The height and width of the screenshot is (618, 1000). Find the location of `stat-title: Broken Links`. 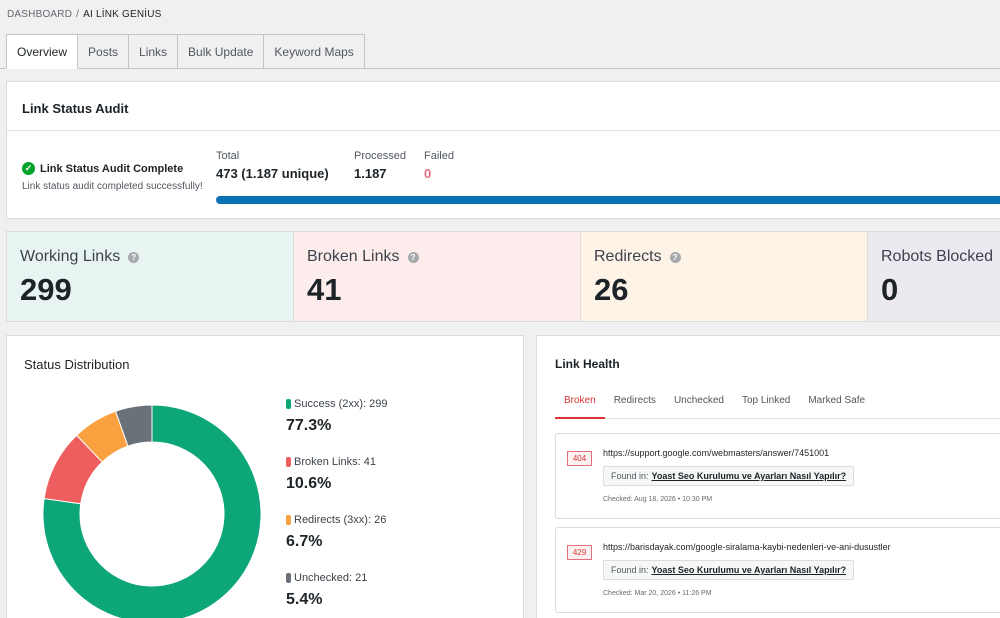

stat-title: Broken Links is located at coordinates (353, 256).